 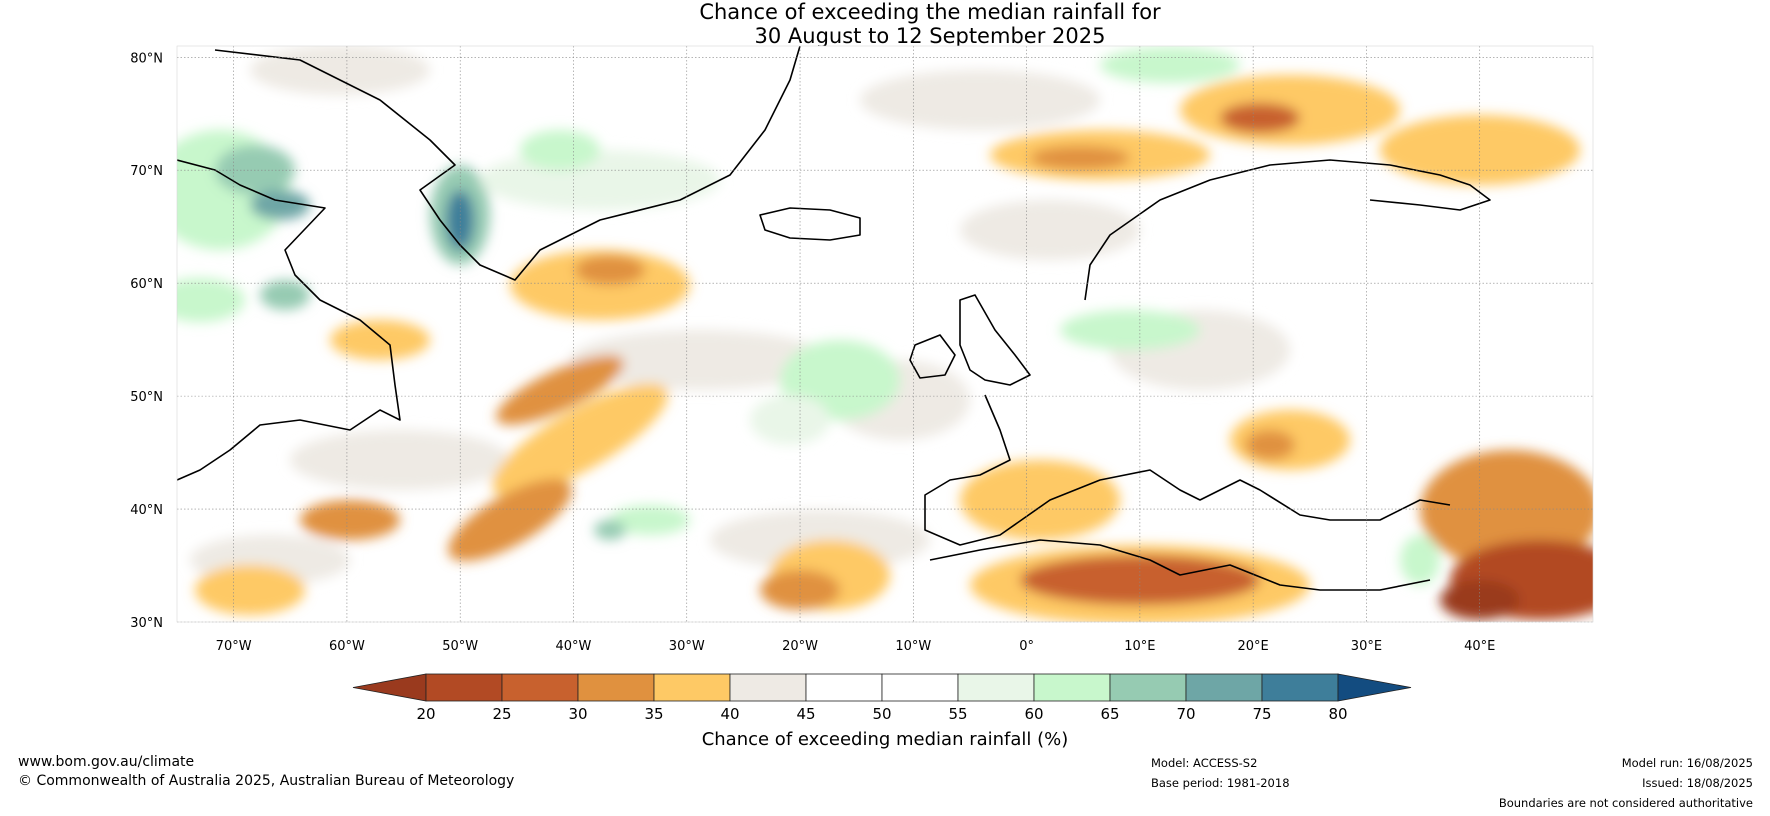 I want to click on coastline-scandinavia, so click(x=1287, y=230).